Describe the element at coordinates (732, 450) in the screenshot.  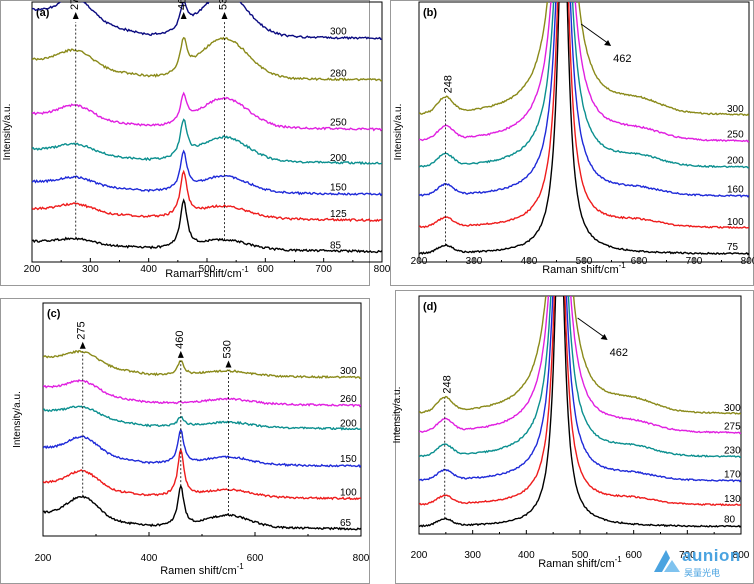
I see `series-label-230: 230` at that location.